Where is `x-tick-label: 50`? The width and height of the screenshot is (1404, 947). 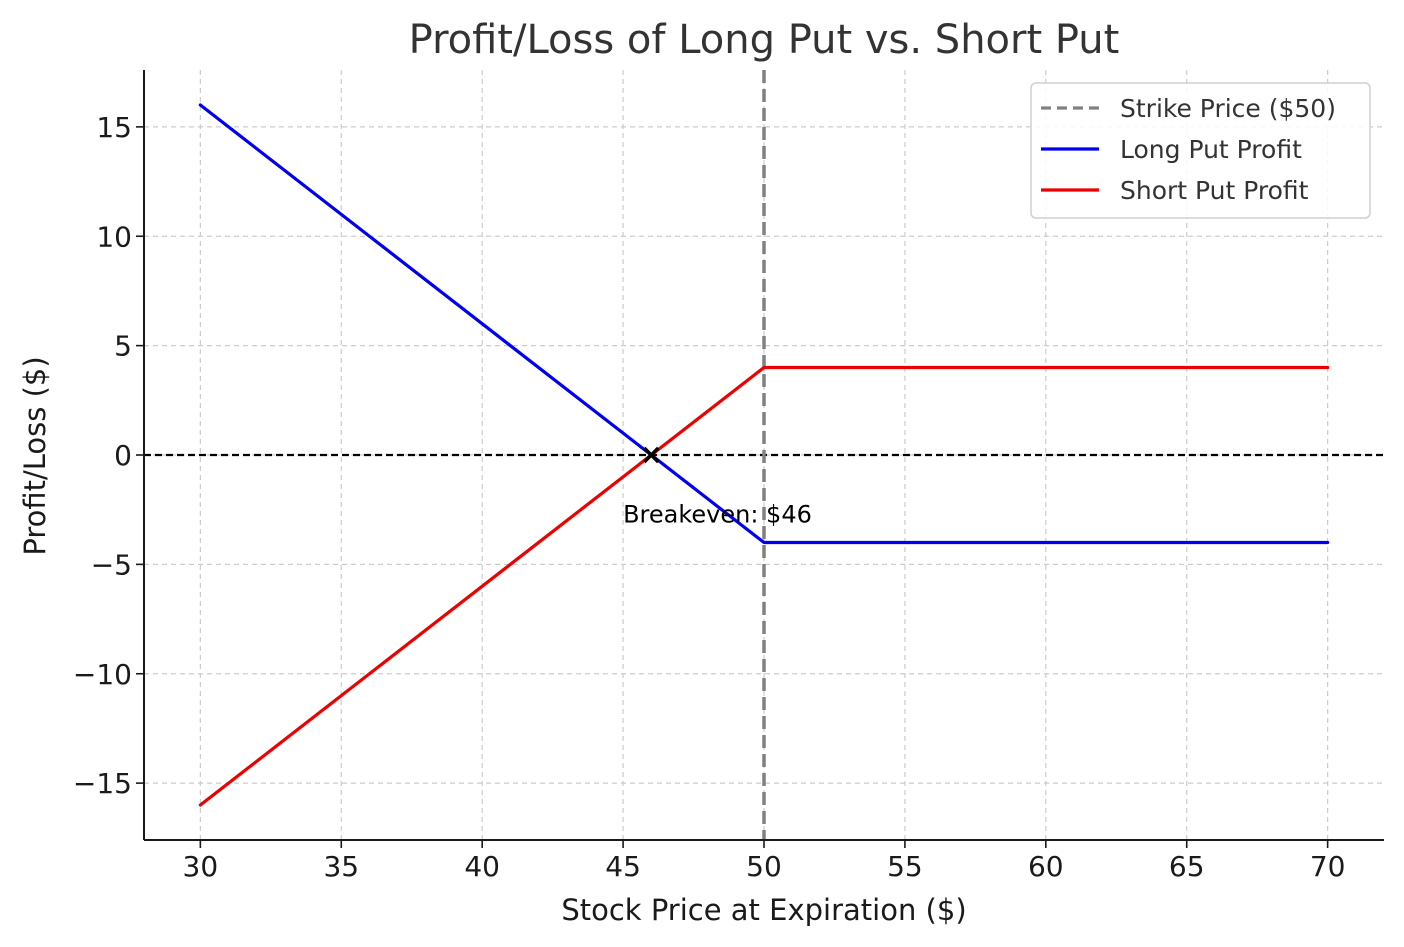
x-tick-label: 50 is located at coordinates (764, 866).